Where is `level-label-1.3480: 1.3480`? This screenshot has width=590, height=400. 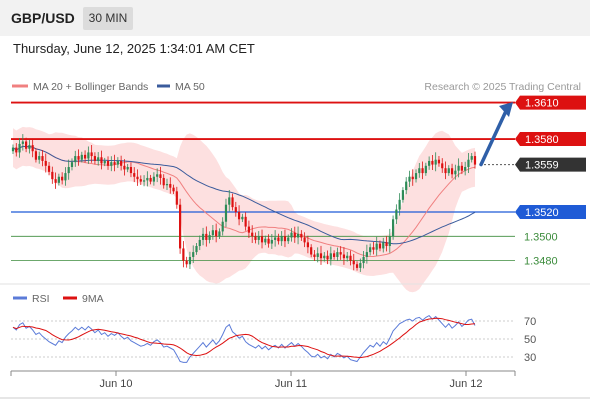
level-label-1.3480: 1.3480 is located at coordinates (541, 262).